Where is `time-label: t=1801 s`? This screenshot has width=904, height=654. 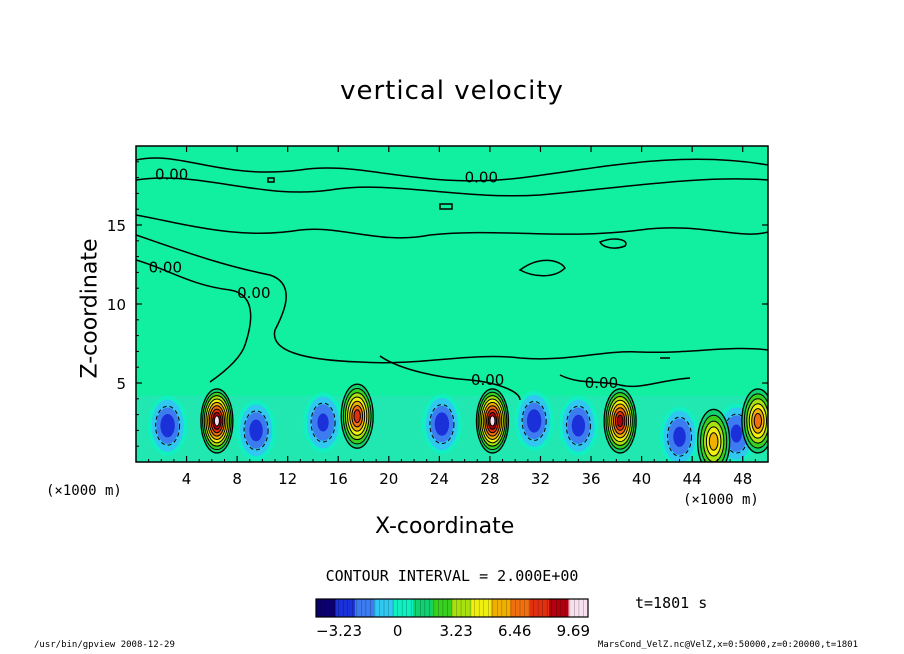 time-label: t=1801 s is located at coordinates (671, 603).